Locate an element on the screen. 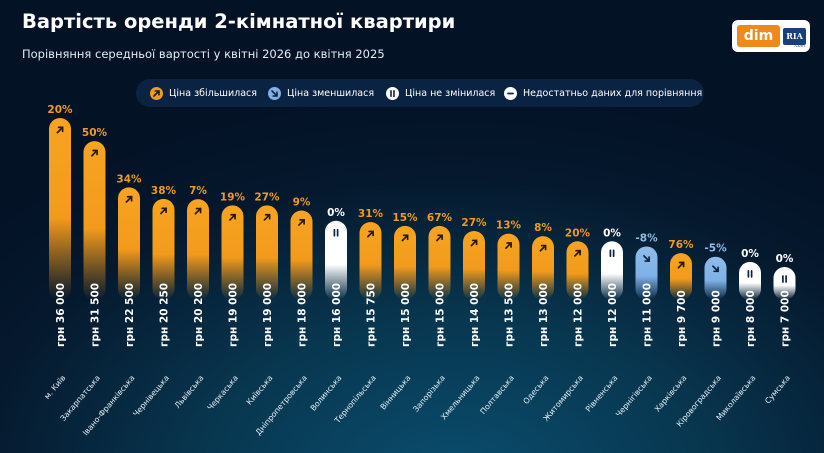  value-label: грн 15 750 is located at coordinates (372, 315).